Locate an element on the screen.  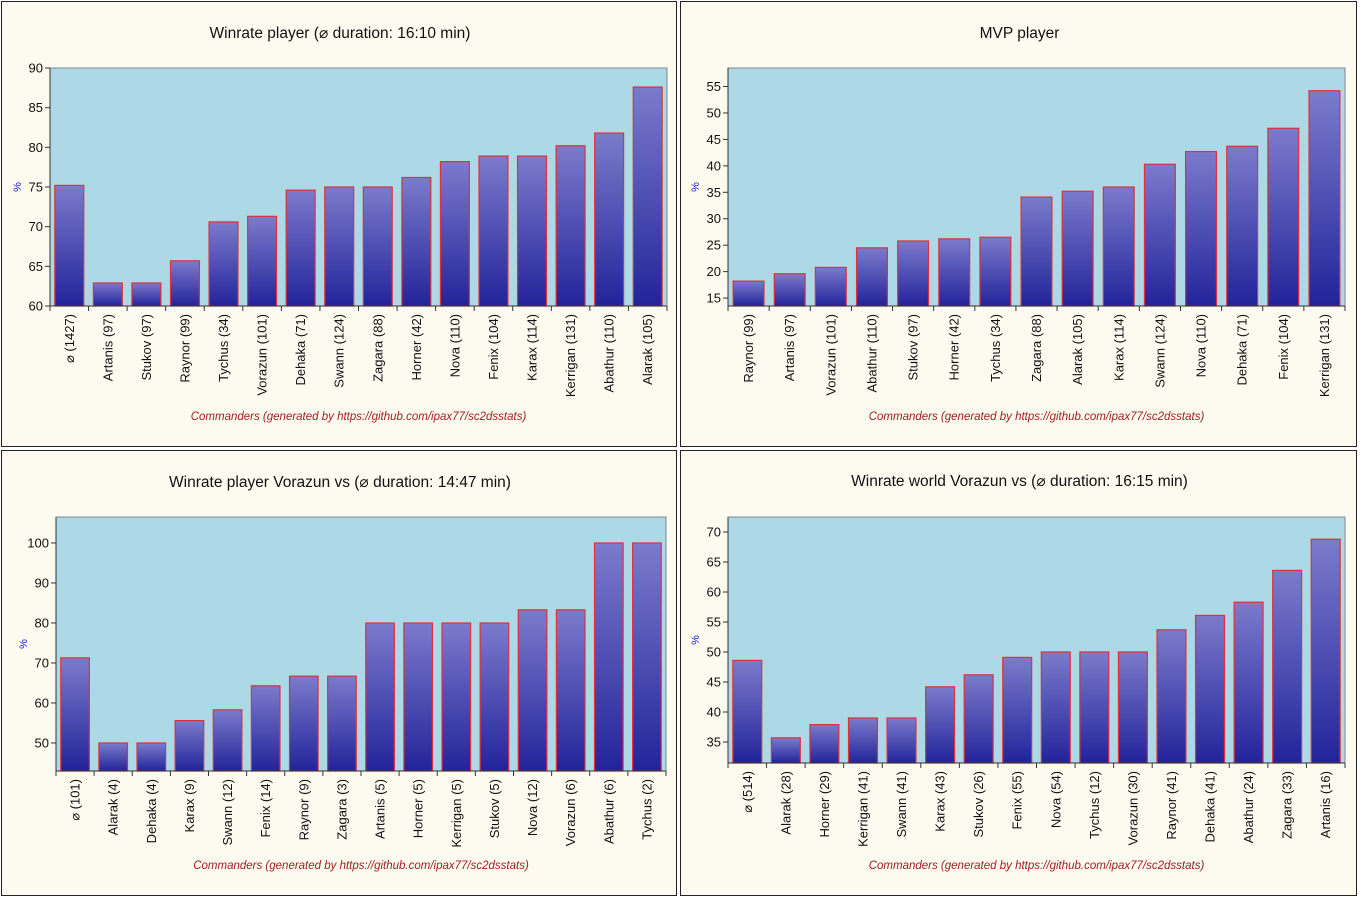
x-tick-label: Karax (43) is located at coordinates (940, 801).